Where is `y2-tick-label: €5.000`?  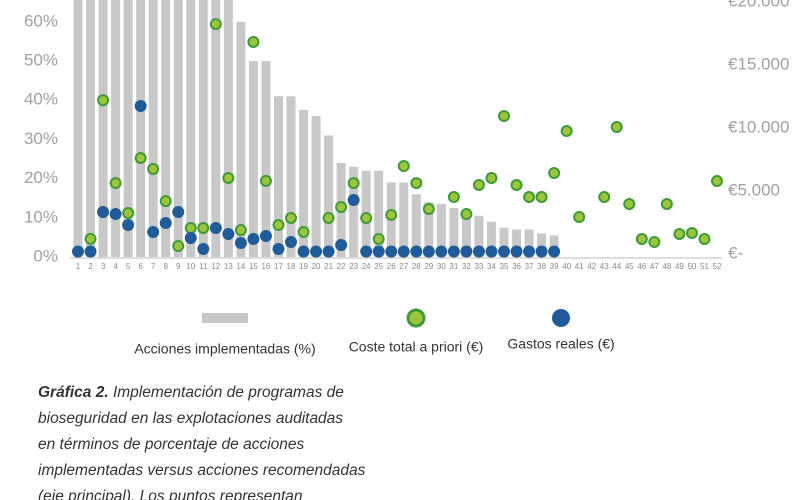 y2-tick-label: €5.000 is located at coordinates (754, 189).